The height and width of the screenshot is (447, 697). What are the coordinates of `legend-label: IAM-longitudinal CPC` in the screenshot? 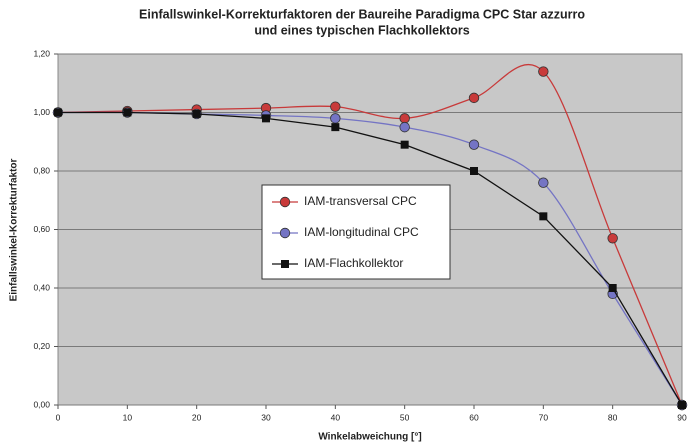 It's located at (361, 232).